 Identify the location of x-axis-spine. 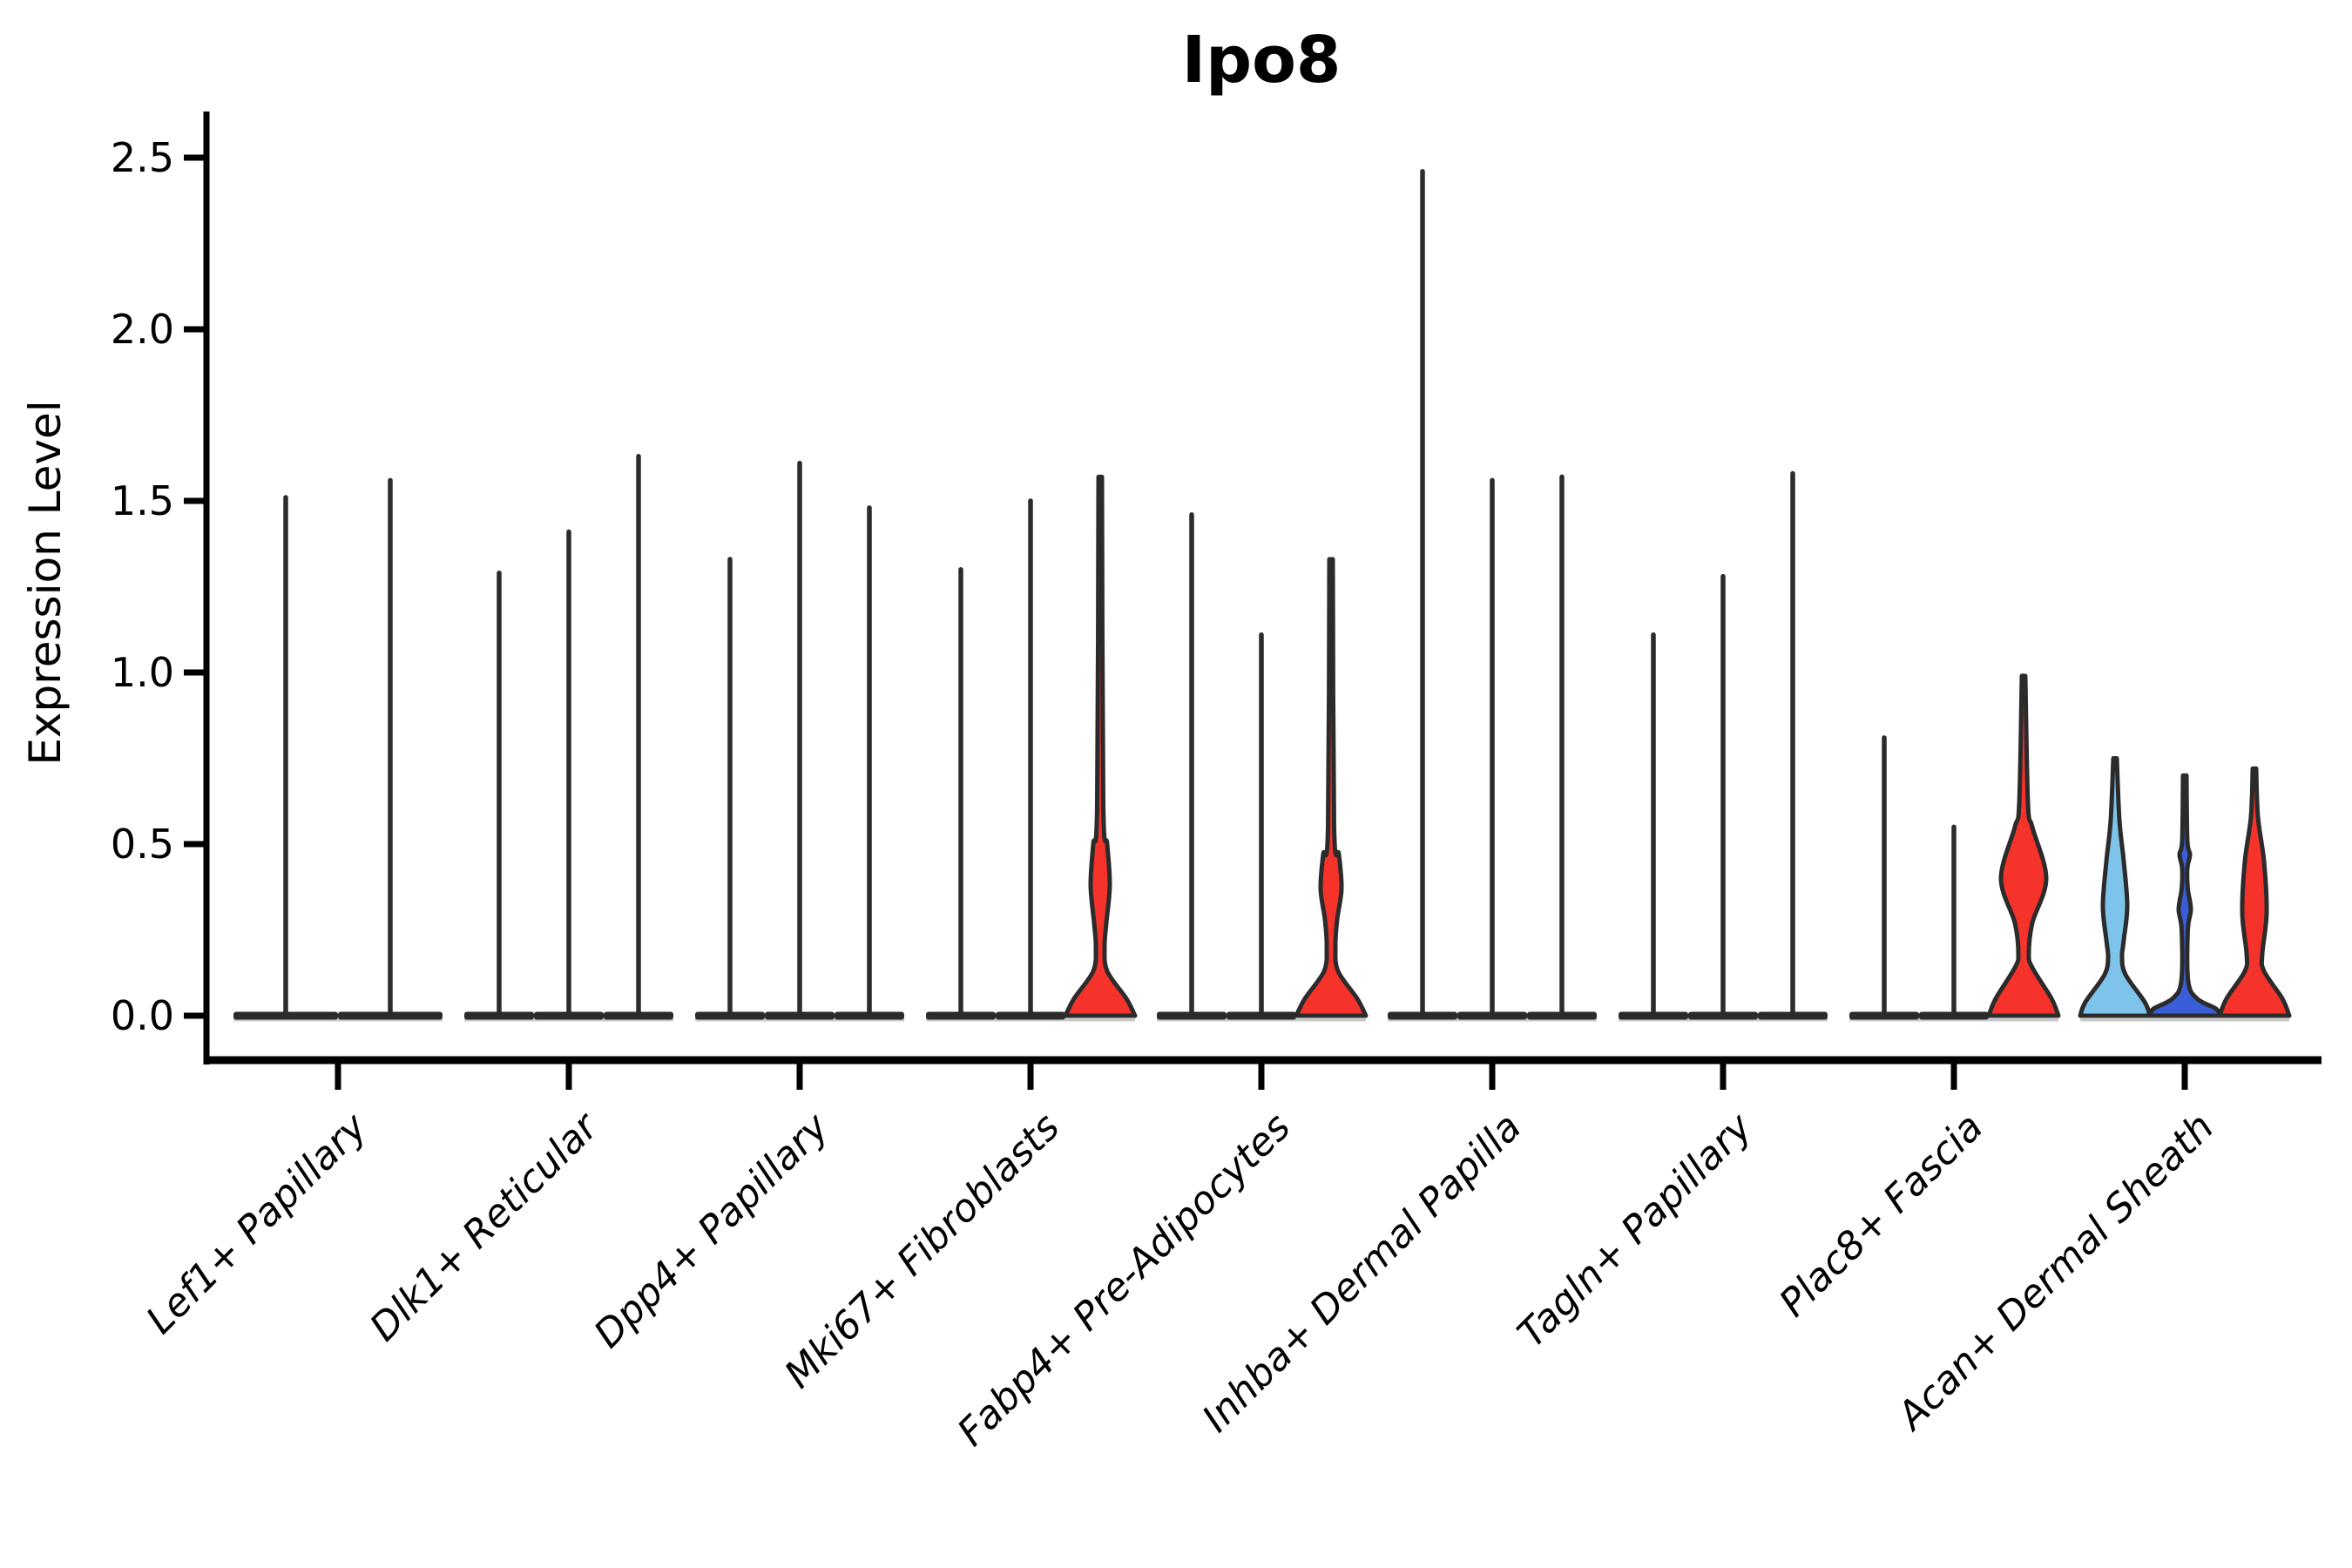
(1262, 1060).